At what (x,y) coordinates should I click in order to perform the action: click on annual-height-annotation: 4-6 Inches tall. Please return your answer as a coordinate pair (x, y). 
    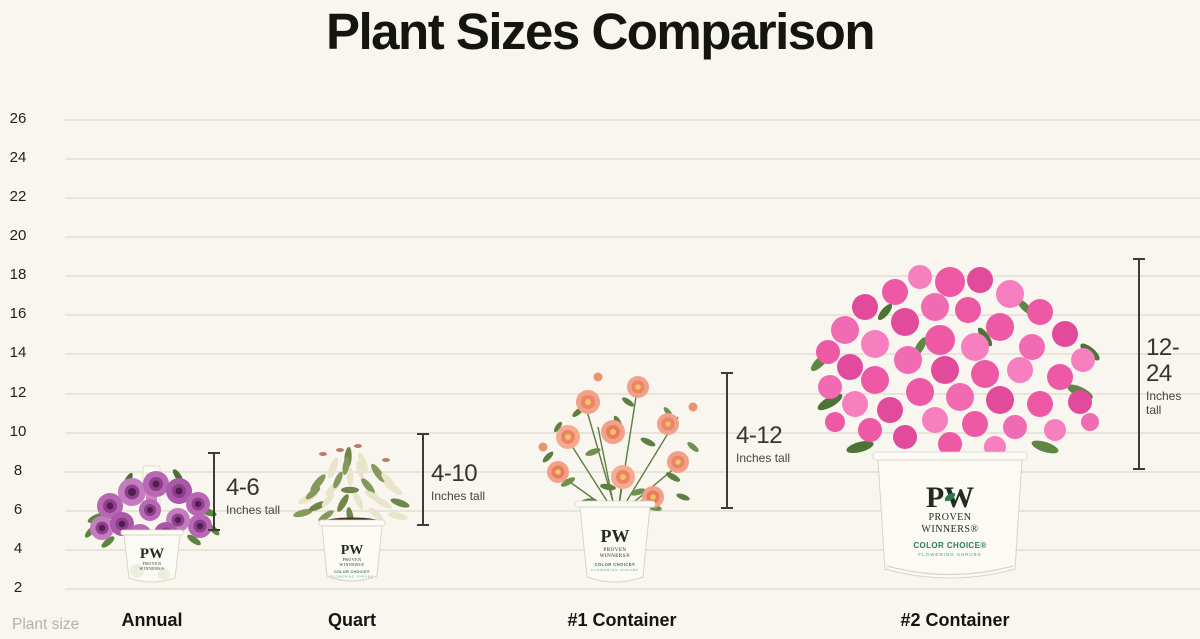
    Looking at the image, I should click on (253, 496).